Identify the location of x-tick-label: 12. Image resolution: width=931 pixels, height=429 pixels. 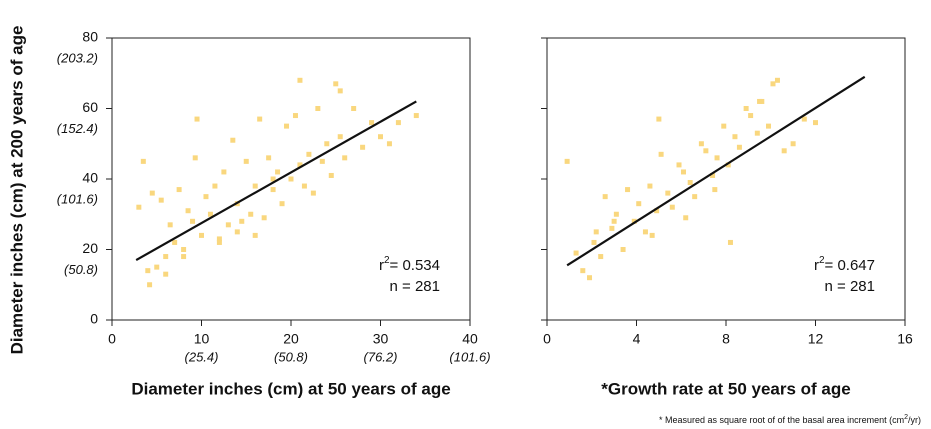
(816, 339).